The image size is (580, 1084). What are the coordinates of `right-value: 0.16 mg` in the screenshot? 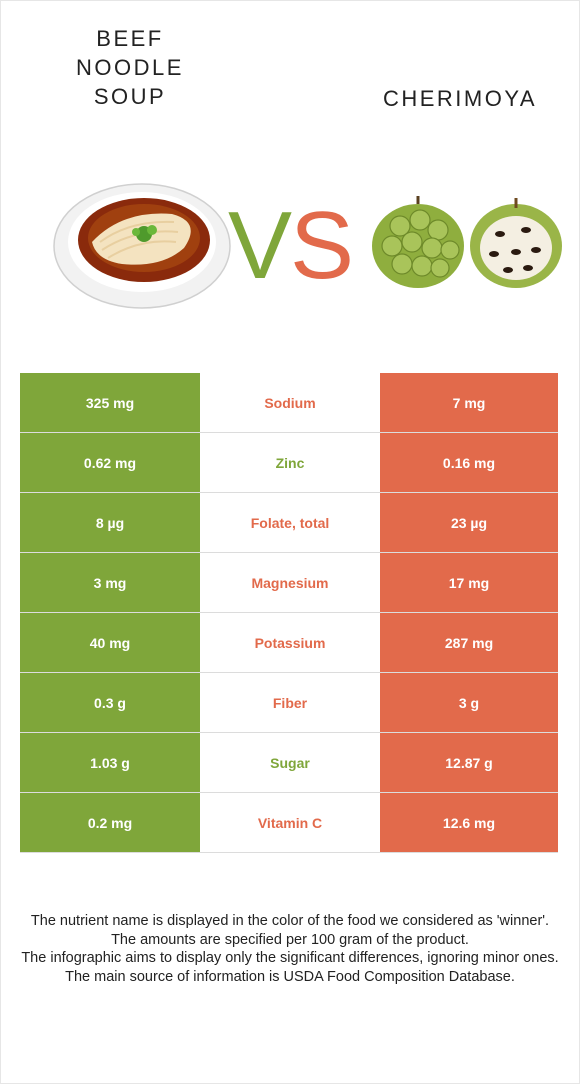 It's located at (469, 462).